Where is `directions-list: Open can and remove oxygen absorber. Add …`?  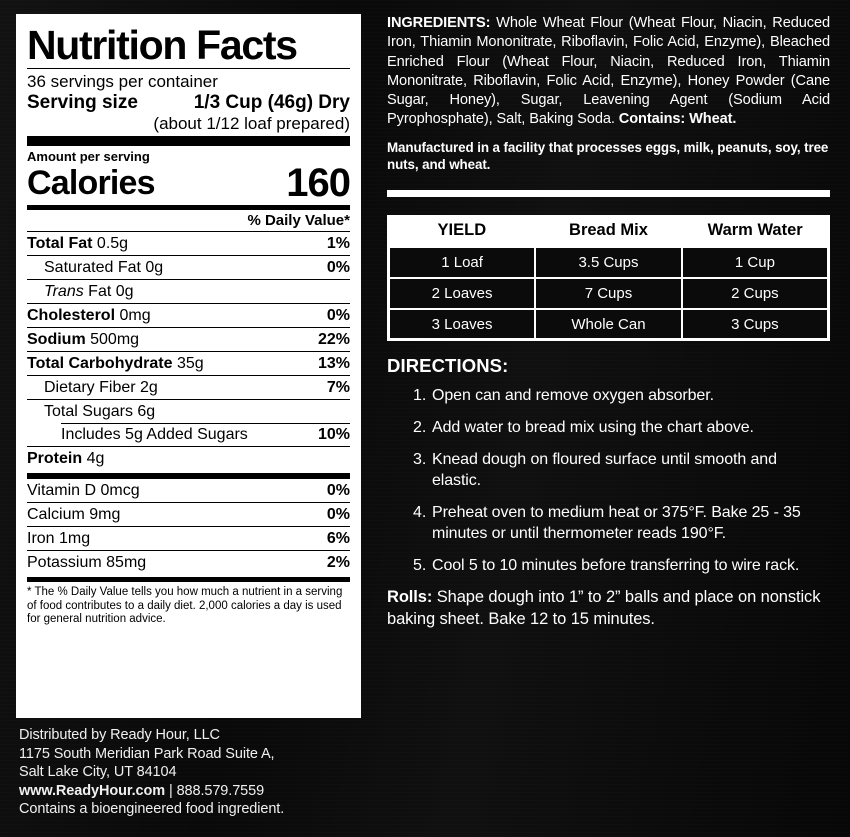 directions-list: Open can and remove oxygen absorber. Add … is located at coordinates (608, 480).